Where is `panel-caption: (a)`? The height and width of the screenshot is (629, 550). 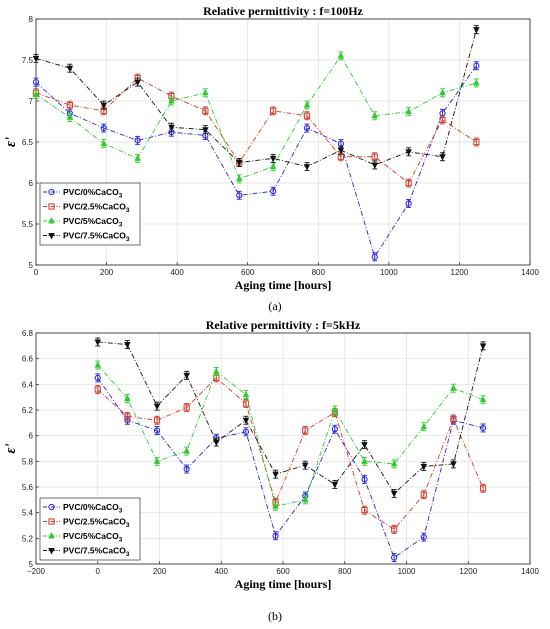
panel-caption: (a) is located at coordinates (274, 306).